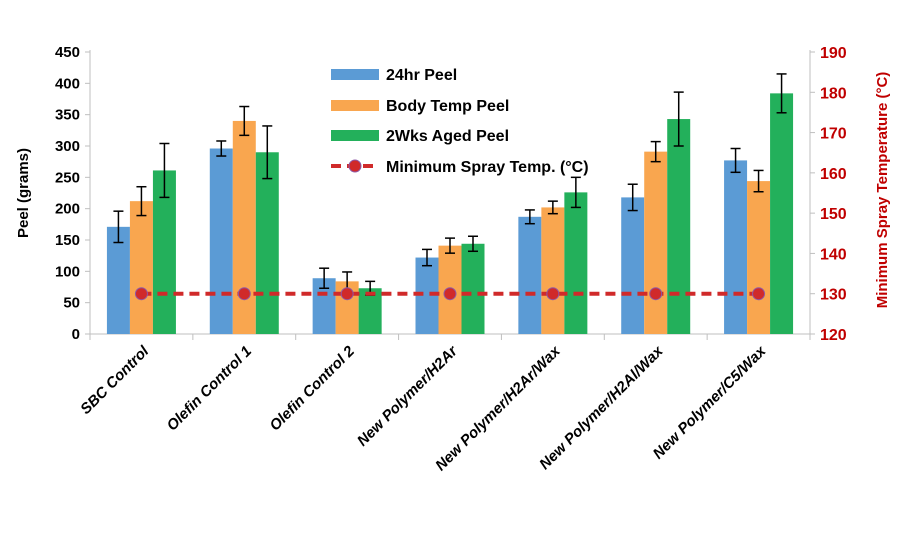  I want to click on x-tick-label: New Polymer/H2Ar, so click(408, 396).